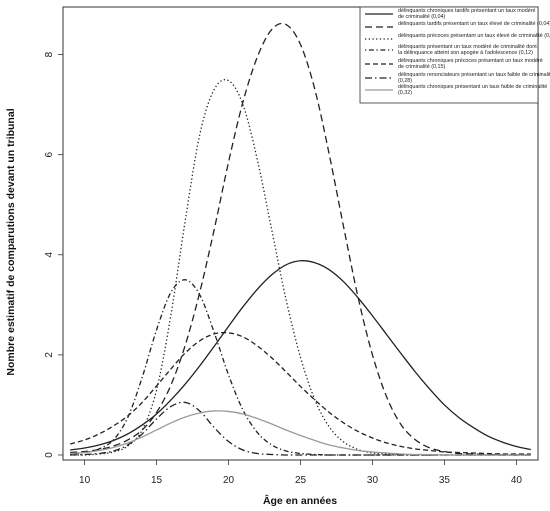 The width and height of the screenshot is (550, 511). What do you see at coordinates (49, 54) in the screenshot?
I see `y-tick-label: 8` at bounding box center [49, 54].